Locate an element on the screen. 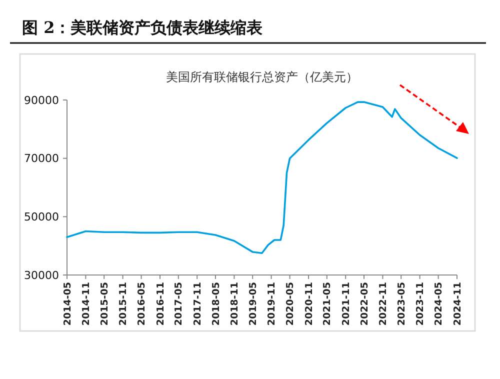 Image resolution: width=500 pixels, height=379 pixels. x-tick-label: 2018-11 is located at coordinates (235, 304).